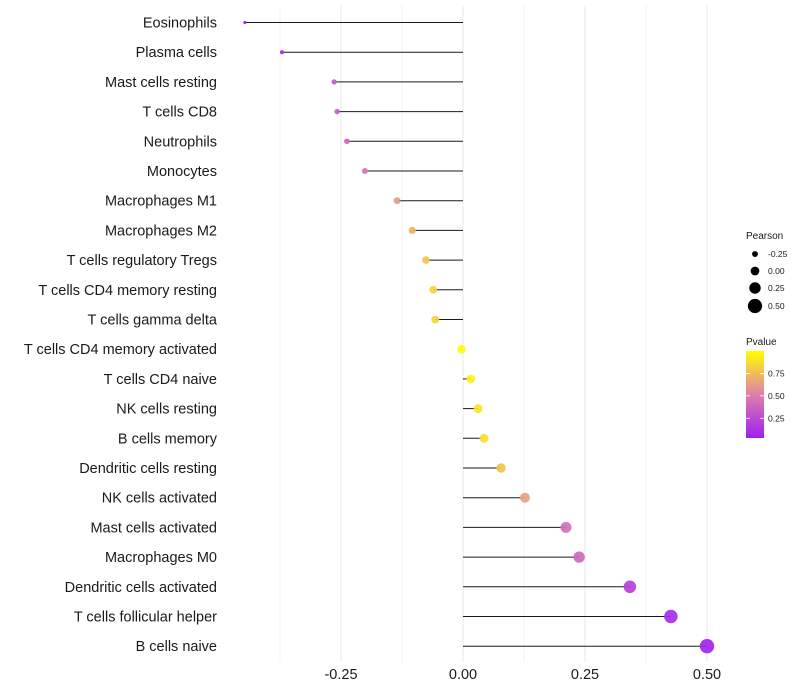 Image resolution: width=800 pixels, height=700 pixels. I want to click on y-tick-label: T cells follicular helper, so click(145, 618).